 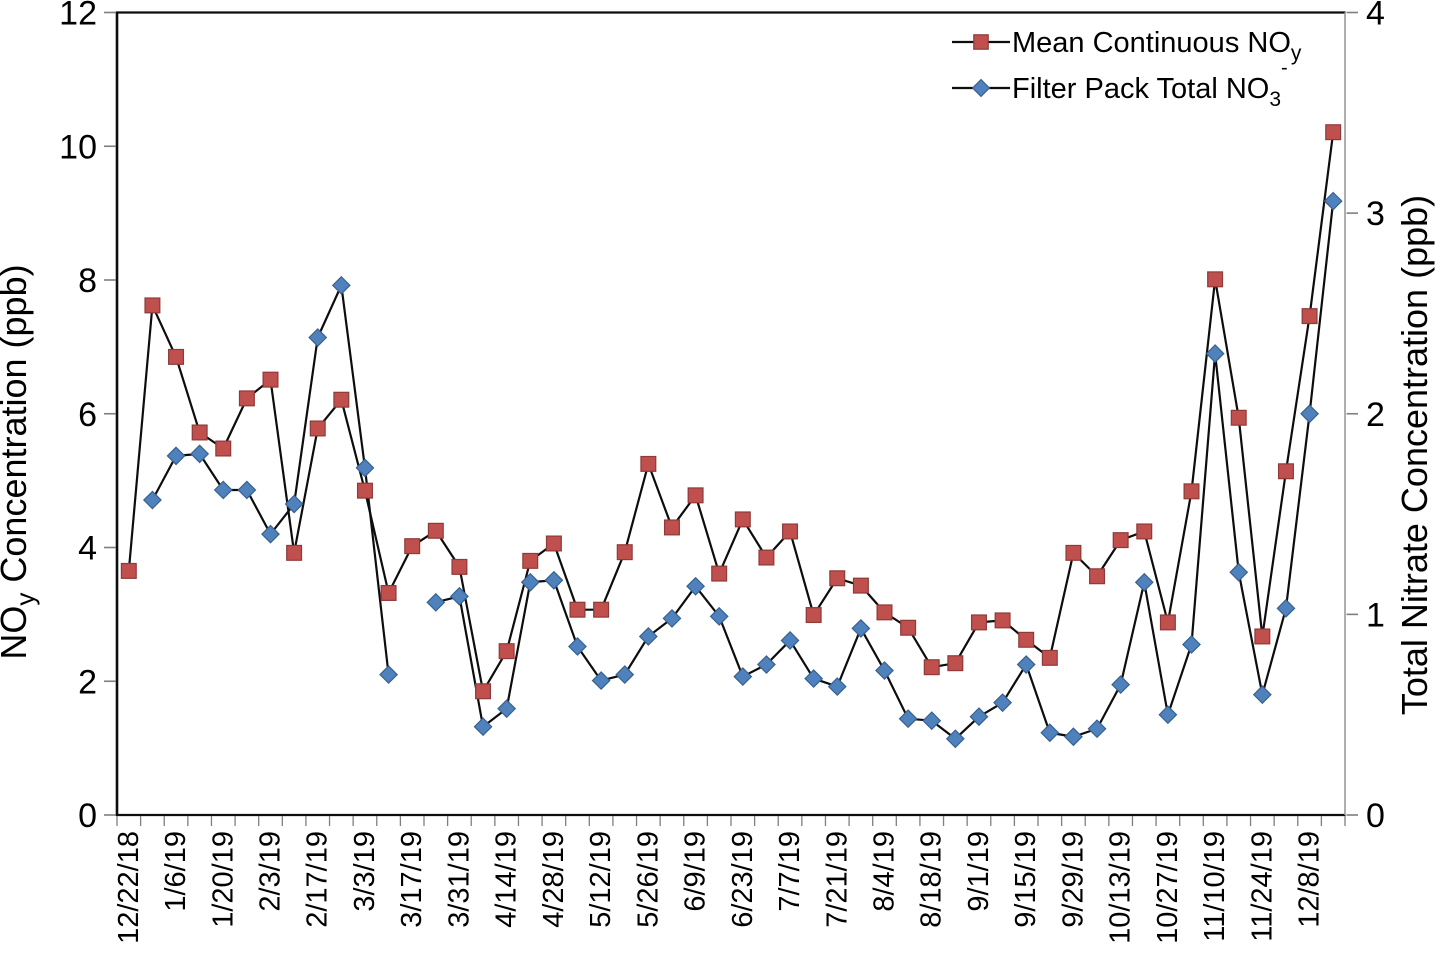 I want to click on y-axis-right-tick-label: 4, so click(x=1375, y=16).